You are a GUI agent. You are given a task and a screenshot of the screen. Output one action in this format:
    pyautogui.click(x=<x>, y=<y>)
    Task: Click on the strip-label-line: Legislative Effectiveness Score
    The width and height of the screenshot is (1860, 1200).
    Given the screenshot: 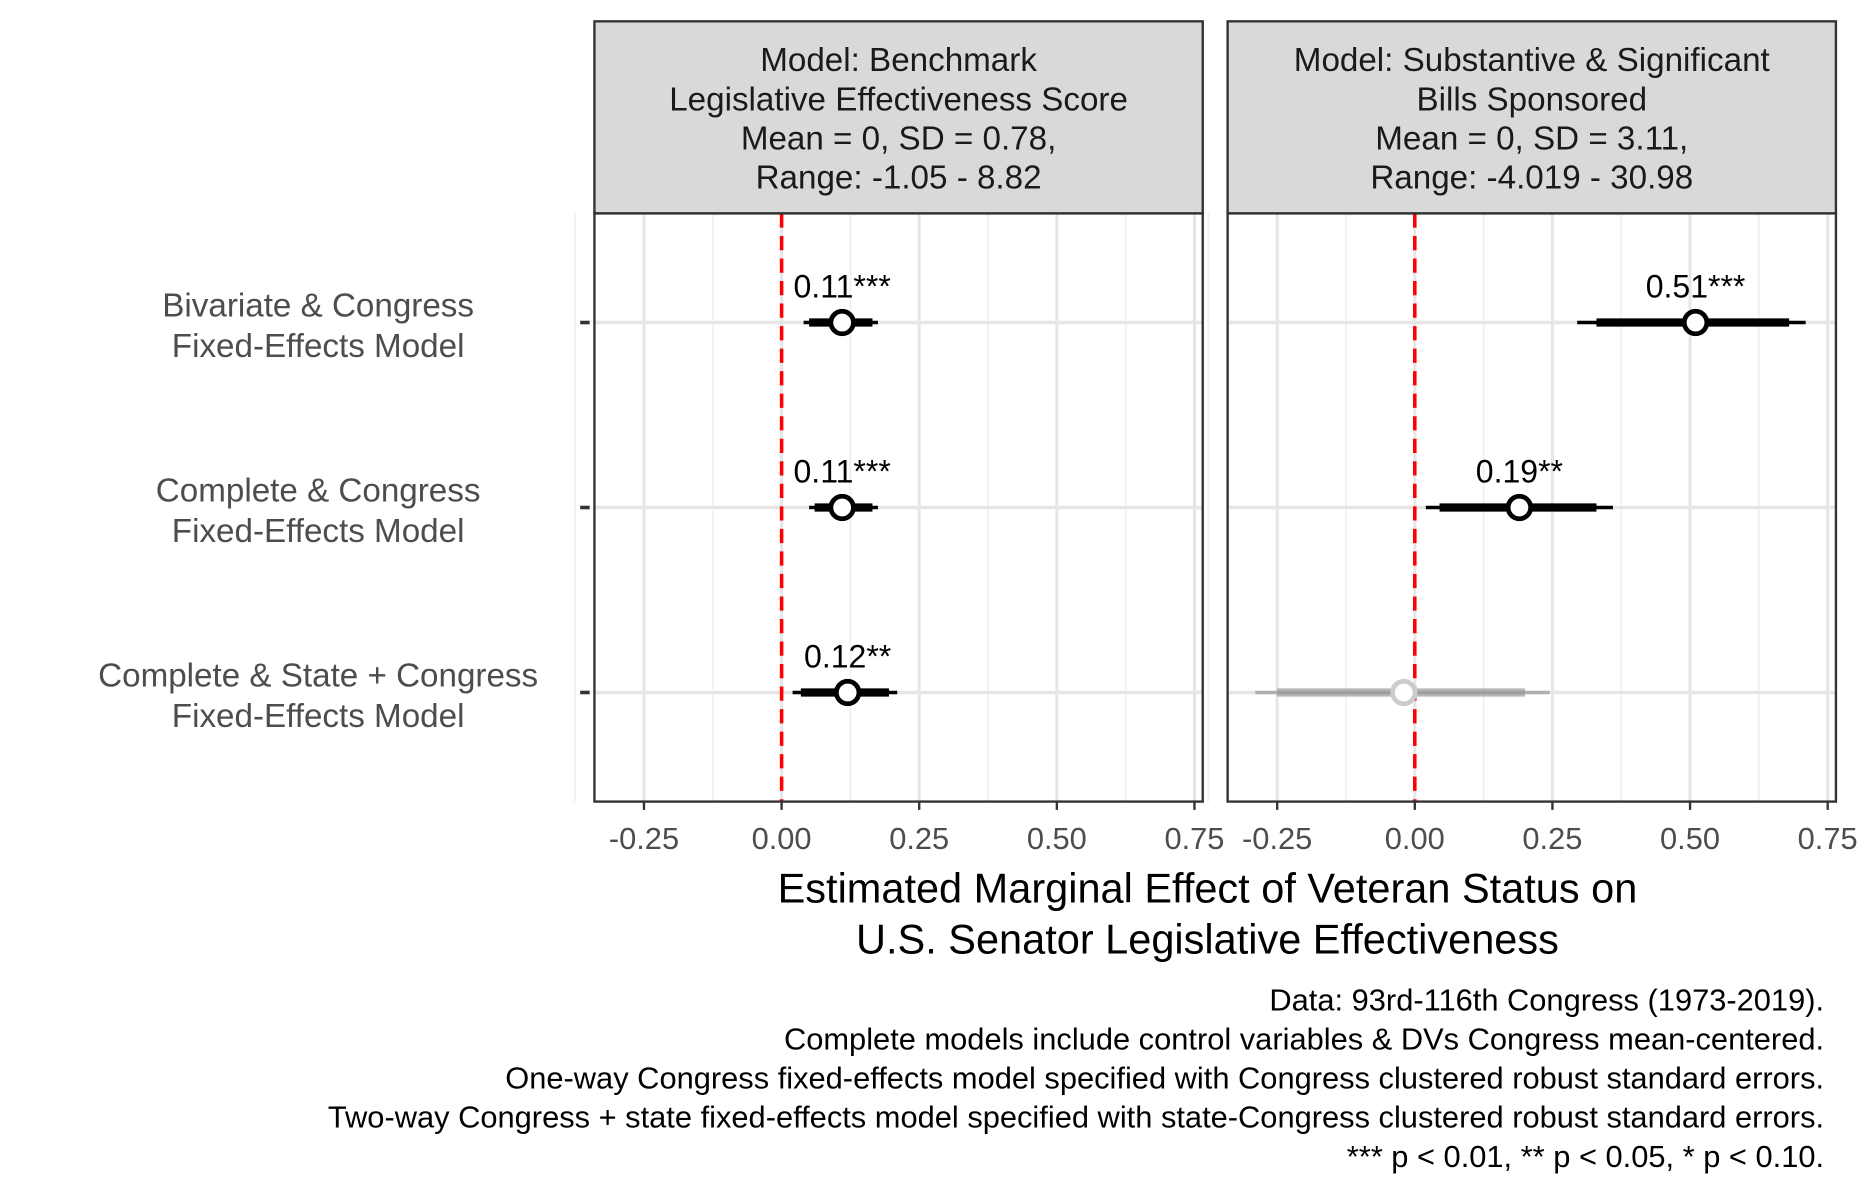 What is the action you would take?
    pyautogui.click(x=898, y=99)
    